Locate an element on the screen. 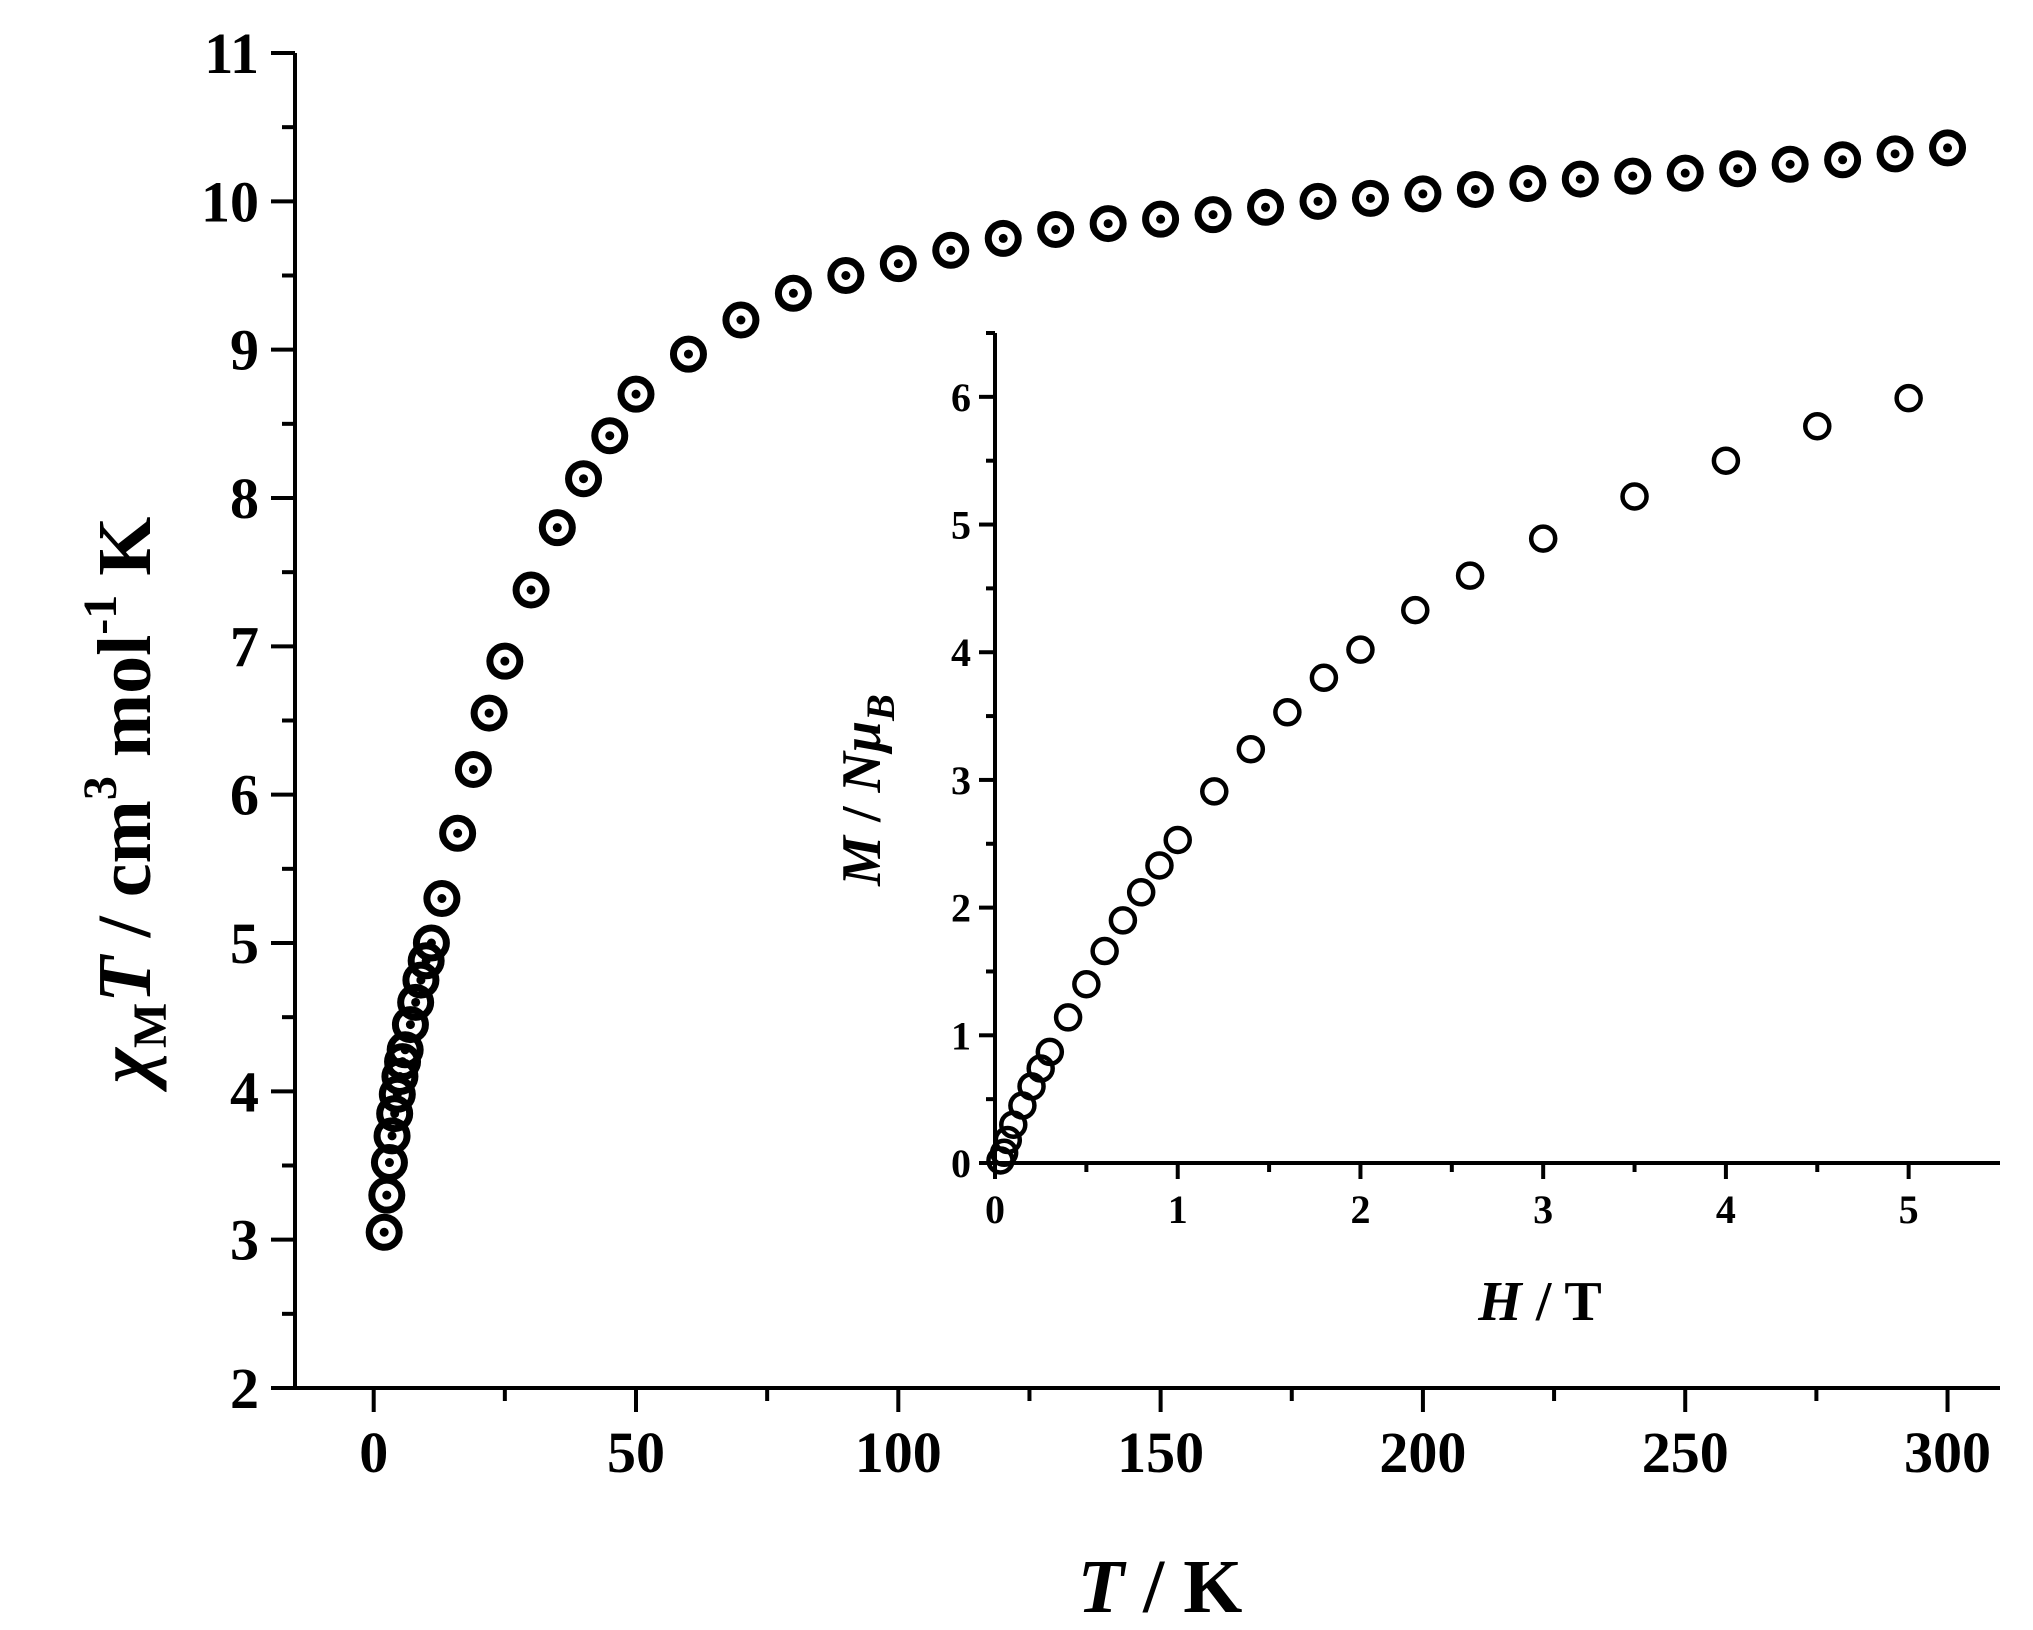 The image size is (2033, 1630). main-x-tick-label: 150 is located at coordinates (1160, 1452).